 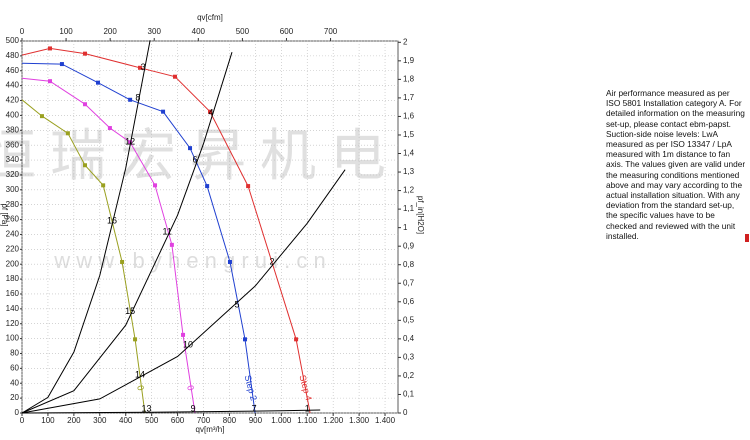 What do you see at coordinates (359, 420) in the screenshot?
I see `x-tick-label: 1.300` at bounding box center [359, 420].